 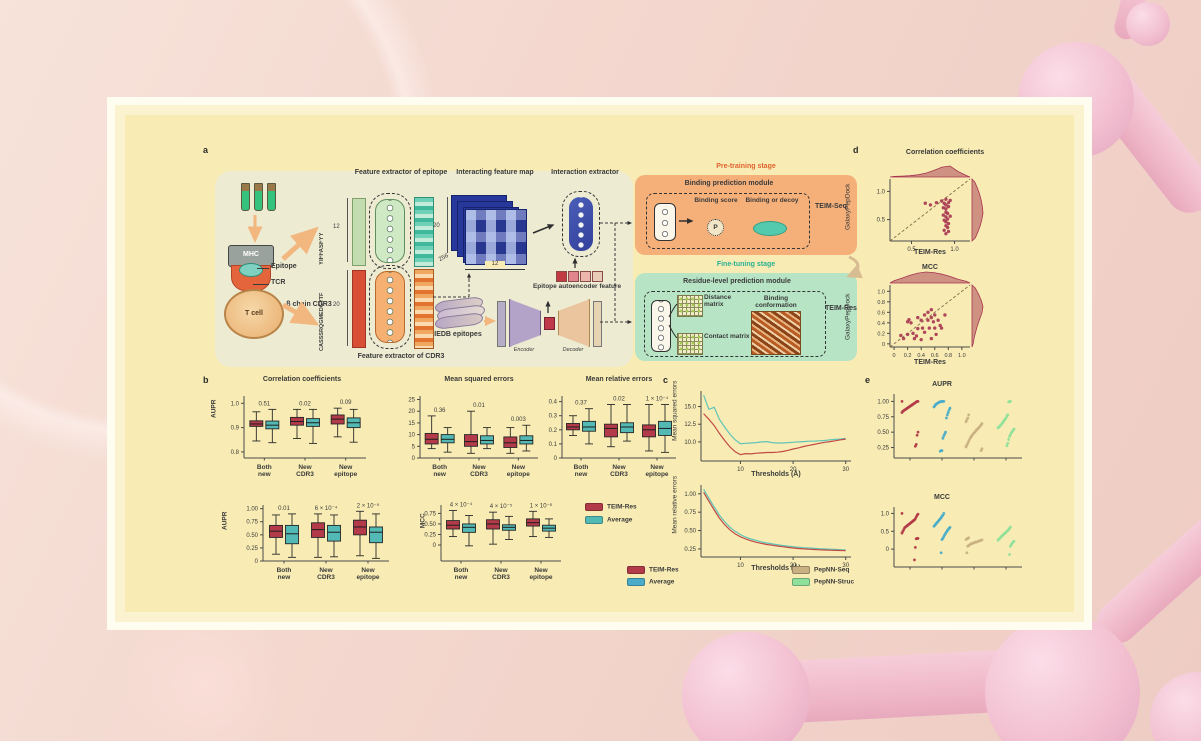 I want to click on feature-map-grid, so click(x=496, y=237).